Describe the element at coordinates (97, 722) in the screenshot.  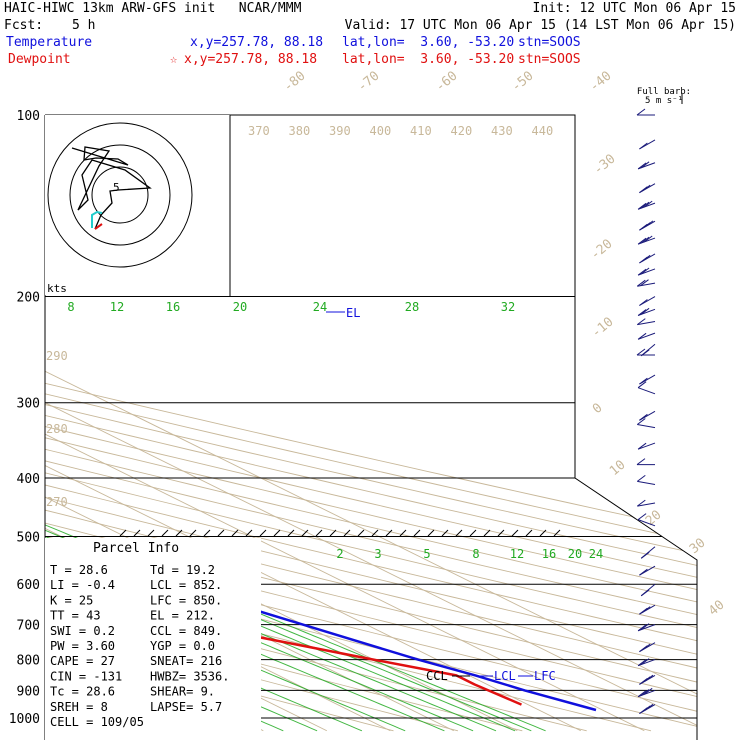
I see `parcel-info-left: CELL = 109/05` at that location.